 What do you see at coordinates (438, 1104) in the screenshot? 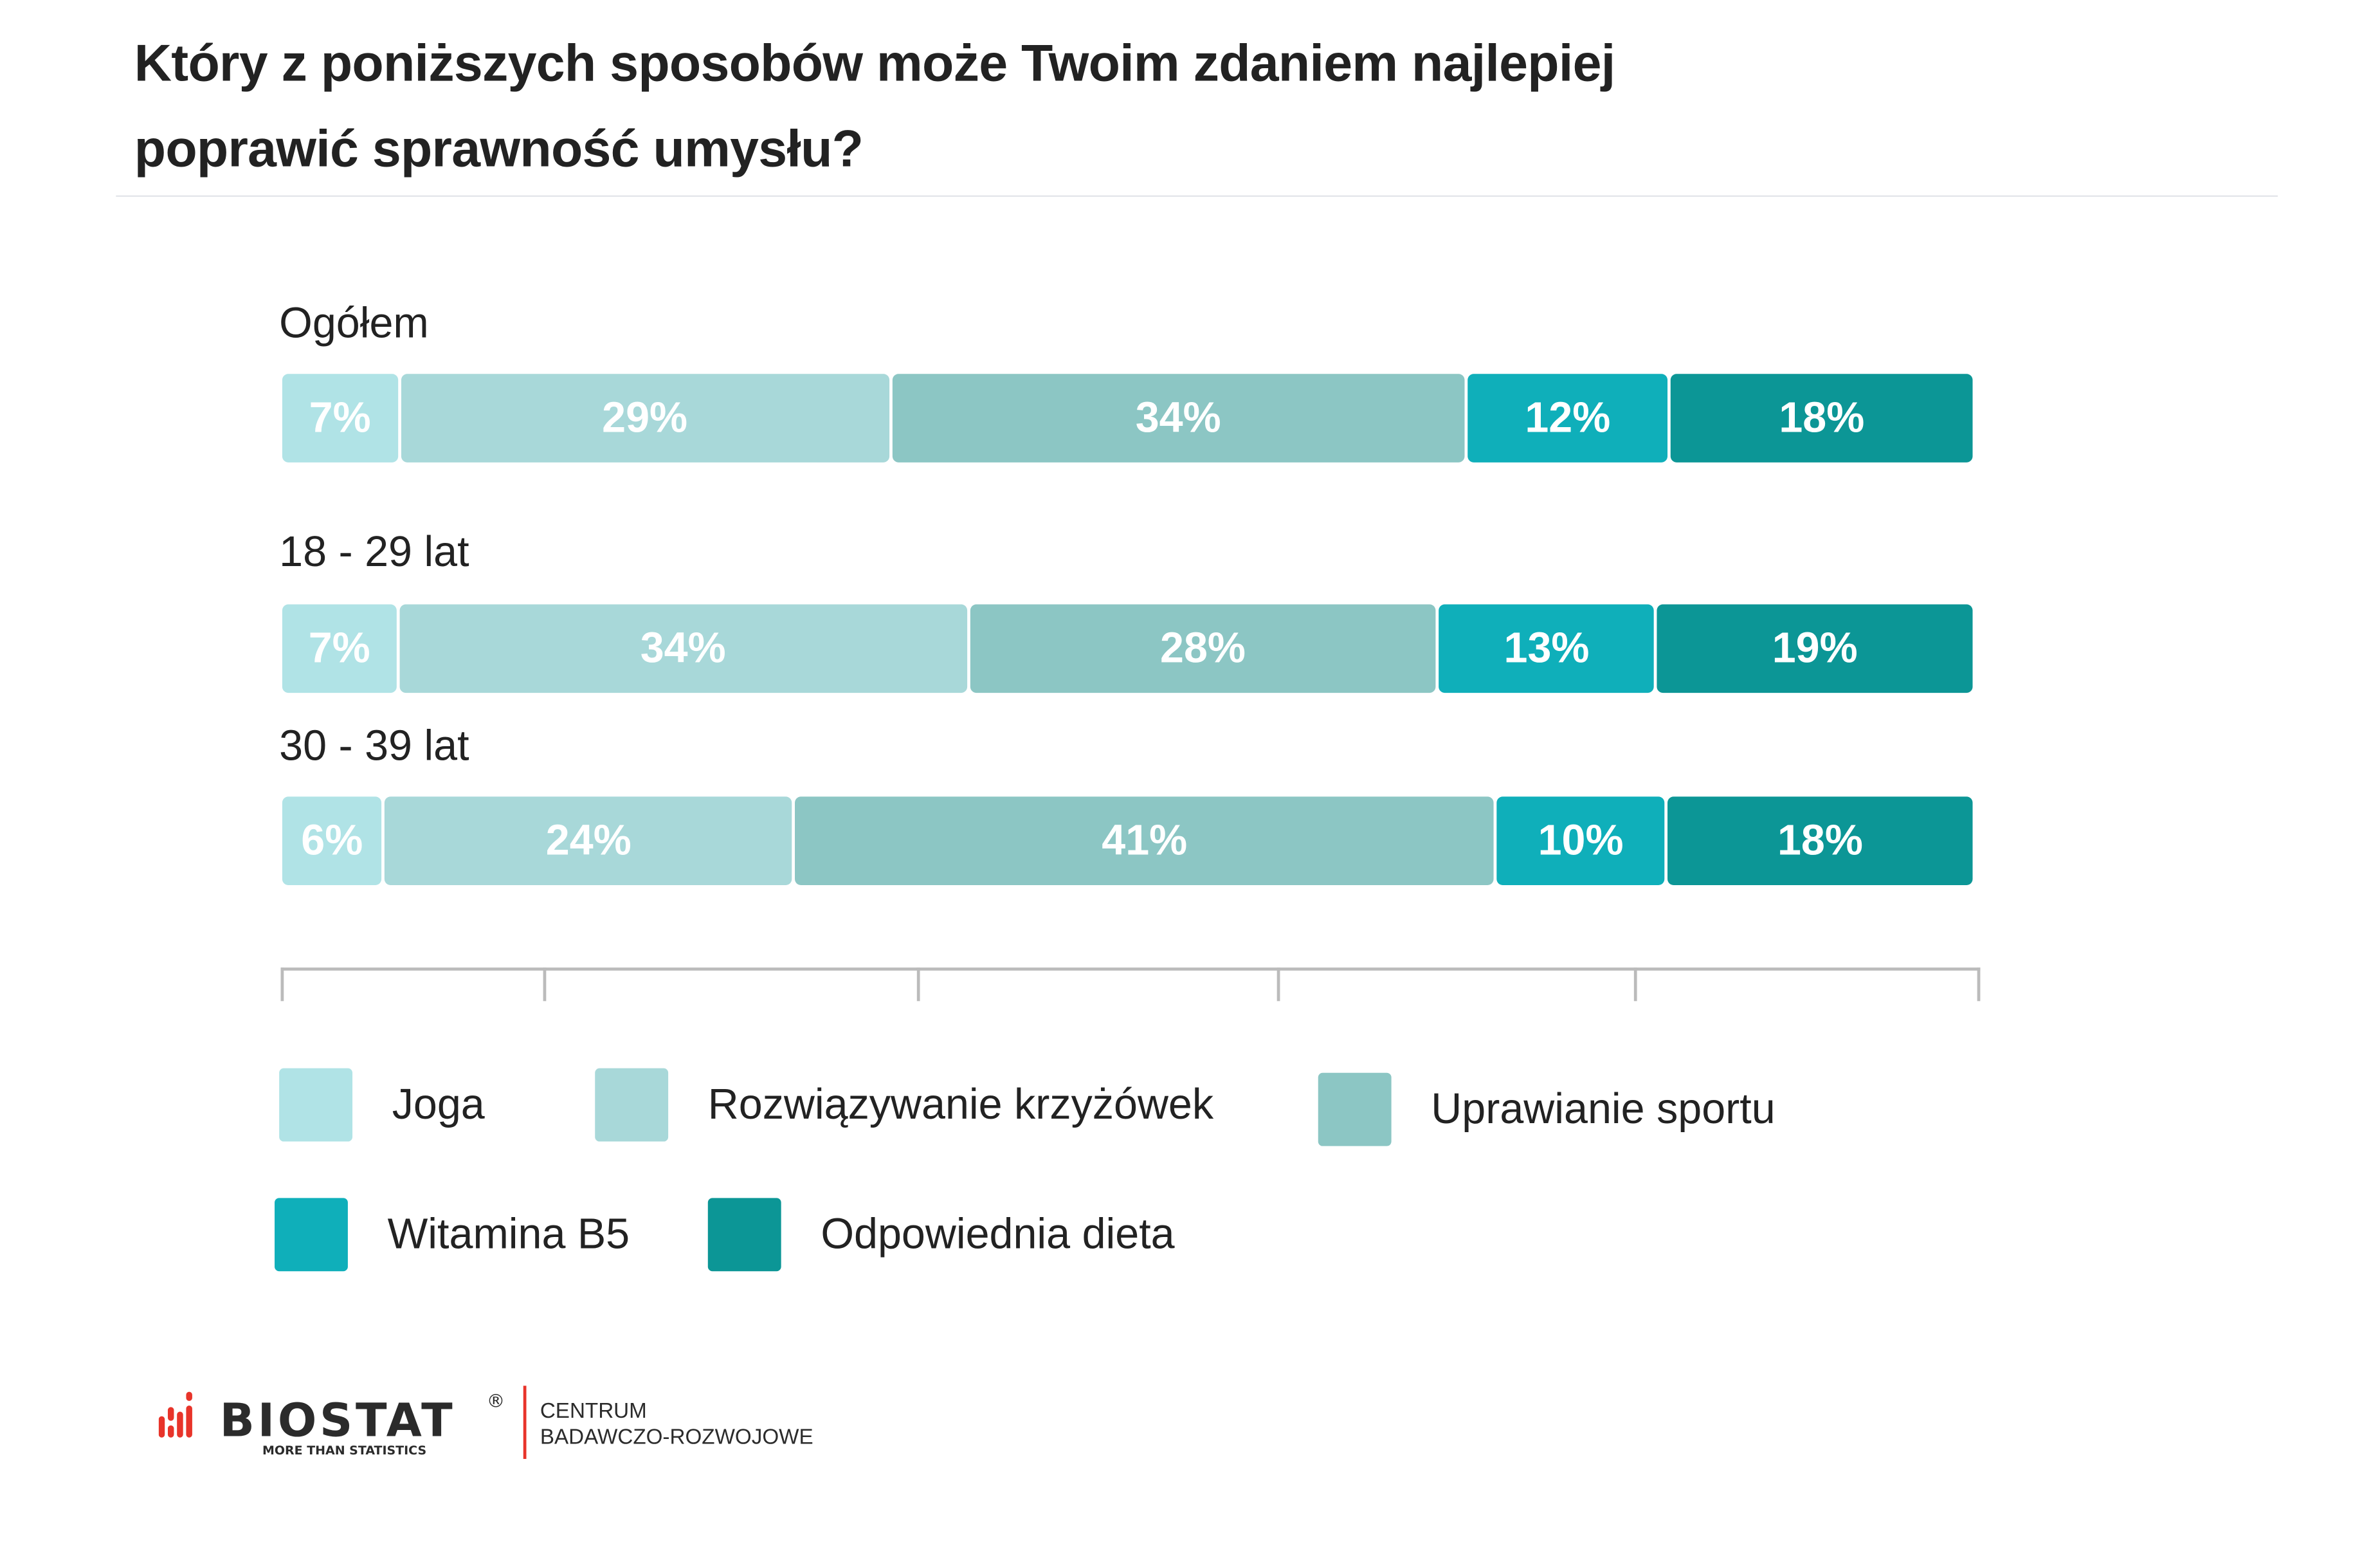
I see `legend-label: Joga` at bounding box center [438, 1104].